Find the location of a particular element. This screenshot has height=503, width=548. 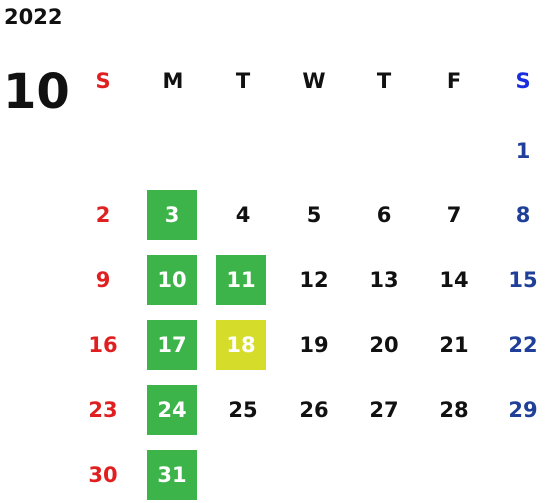

day-cell: 12 is located at coordinates (314, 280).